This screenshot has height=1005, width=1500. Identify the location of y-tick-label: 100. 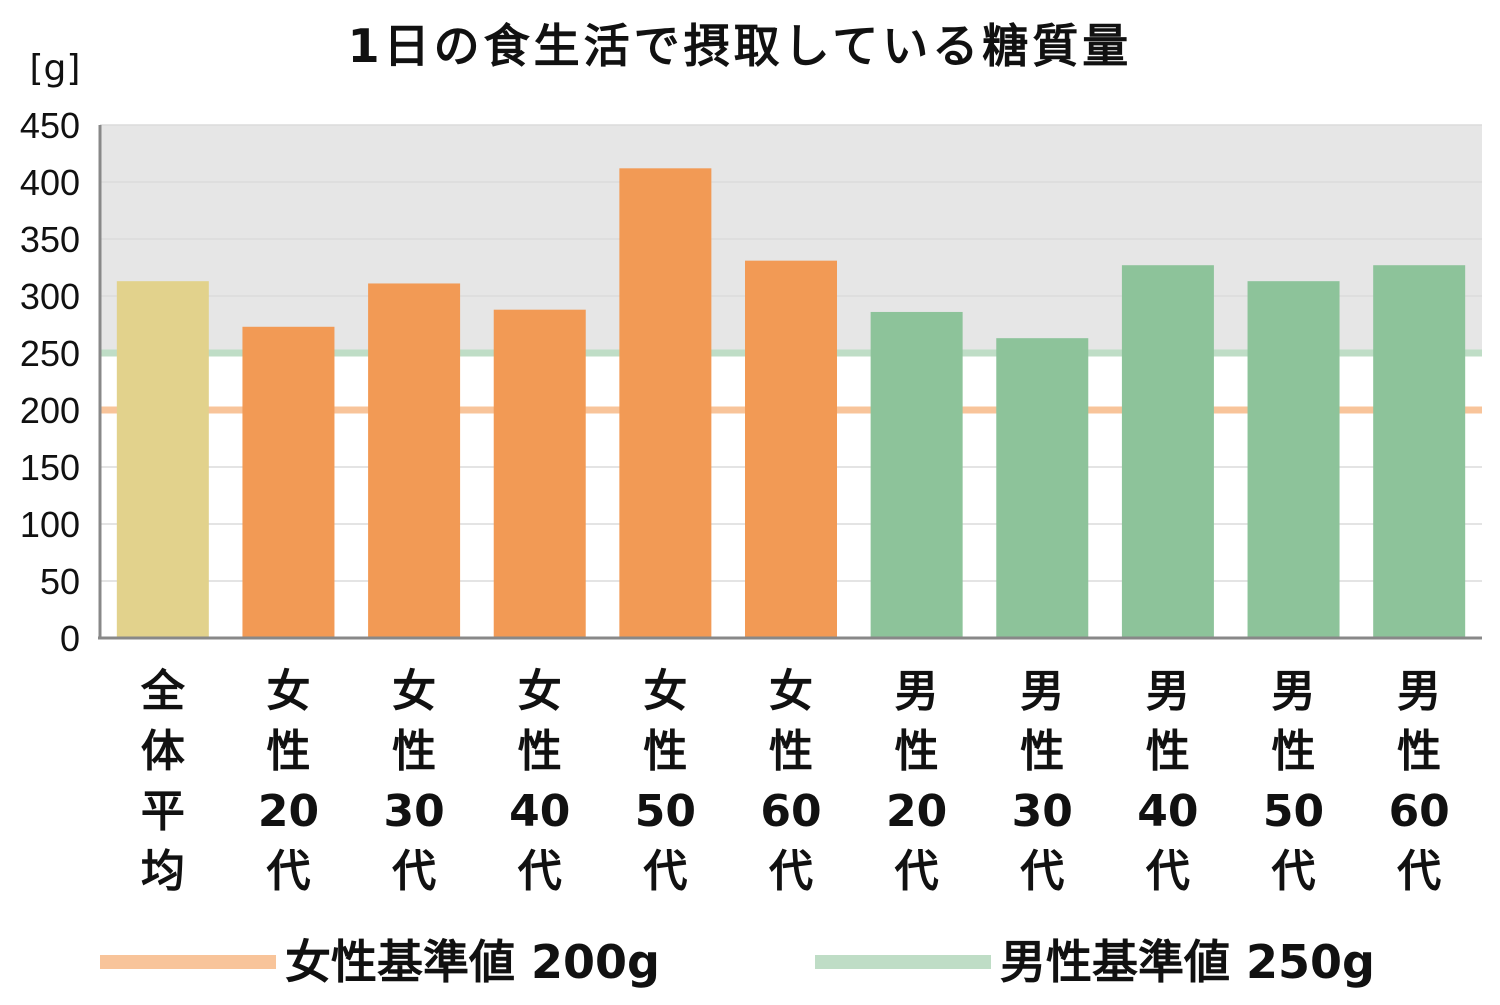
(50, 524).